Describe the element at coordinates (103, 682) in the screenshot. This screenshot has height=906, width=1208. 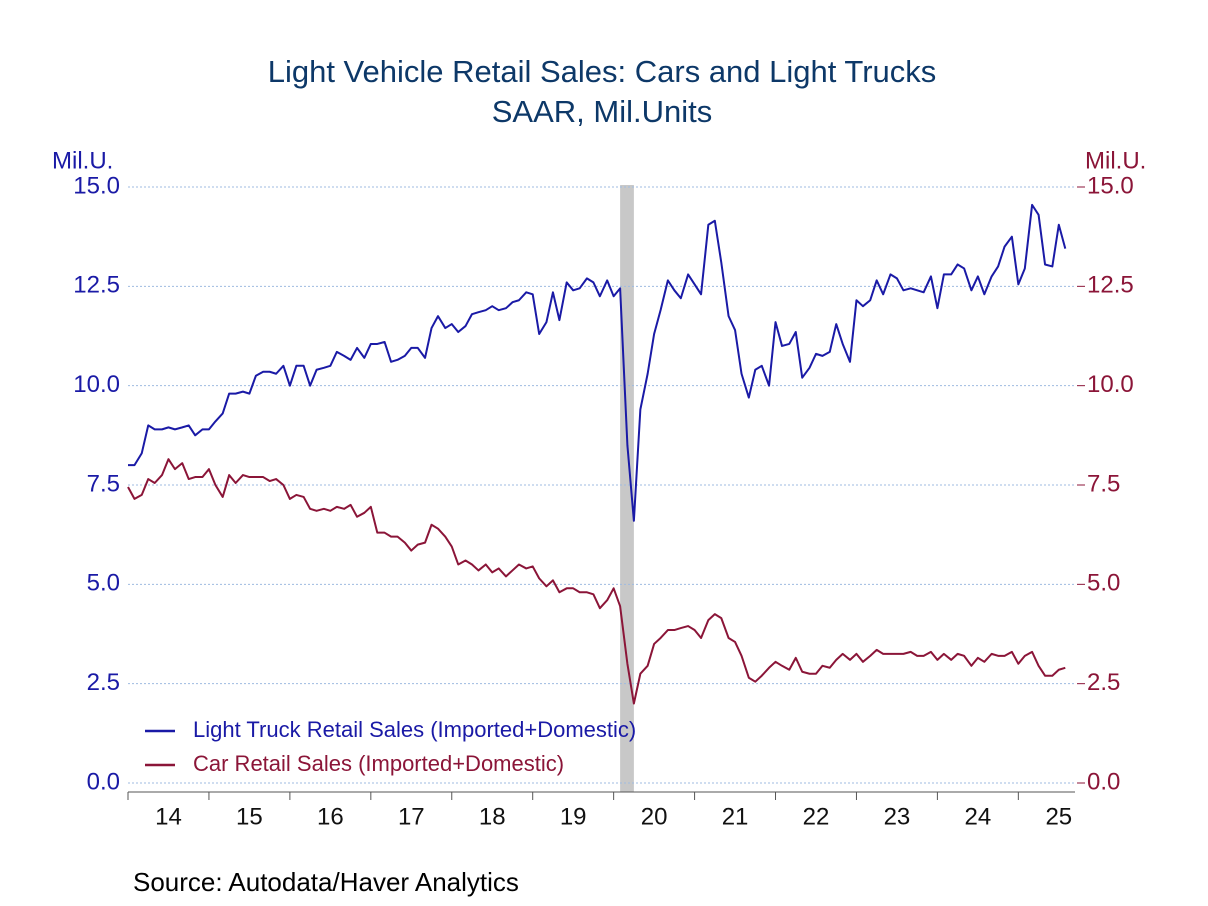
I see `y-tick-label: 2.5` at that location.